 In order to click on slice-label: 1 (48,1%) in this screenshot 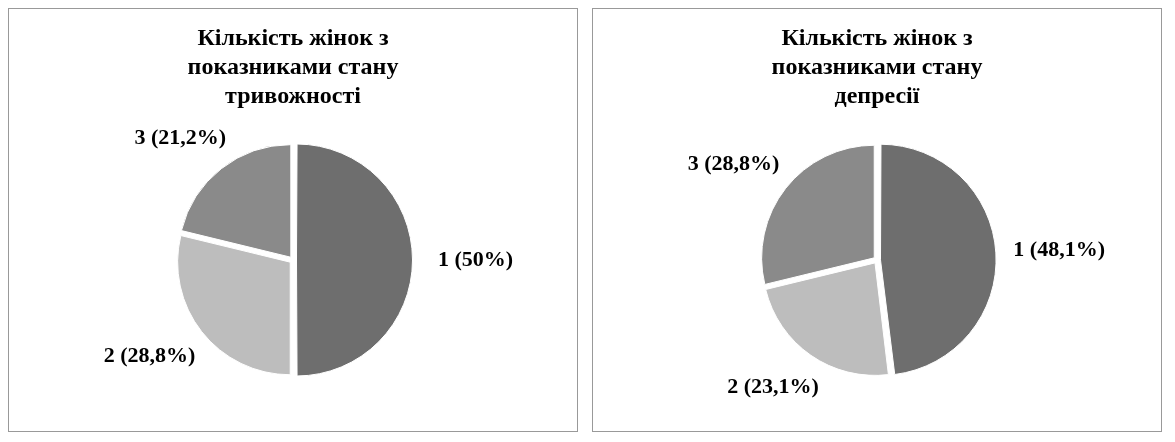, I will do `click(1059, 249)`.